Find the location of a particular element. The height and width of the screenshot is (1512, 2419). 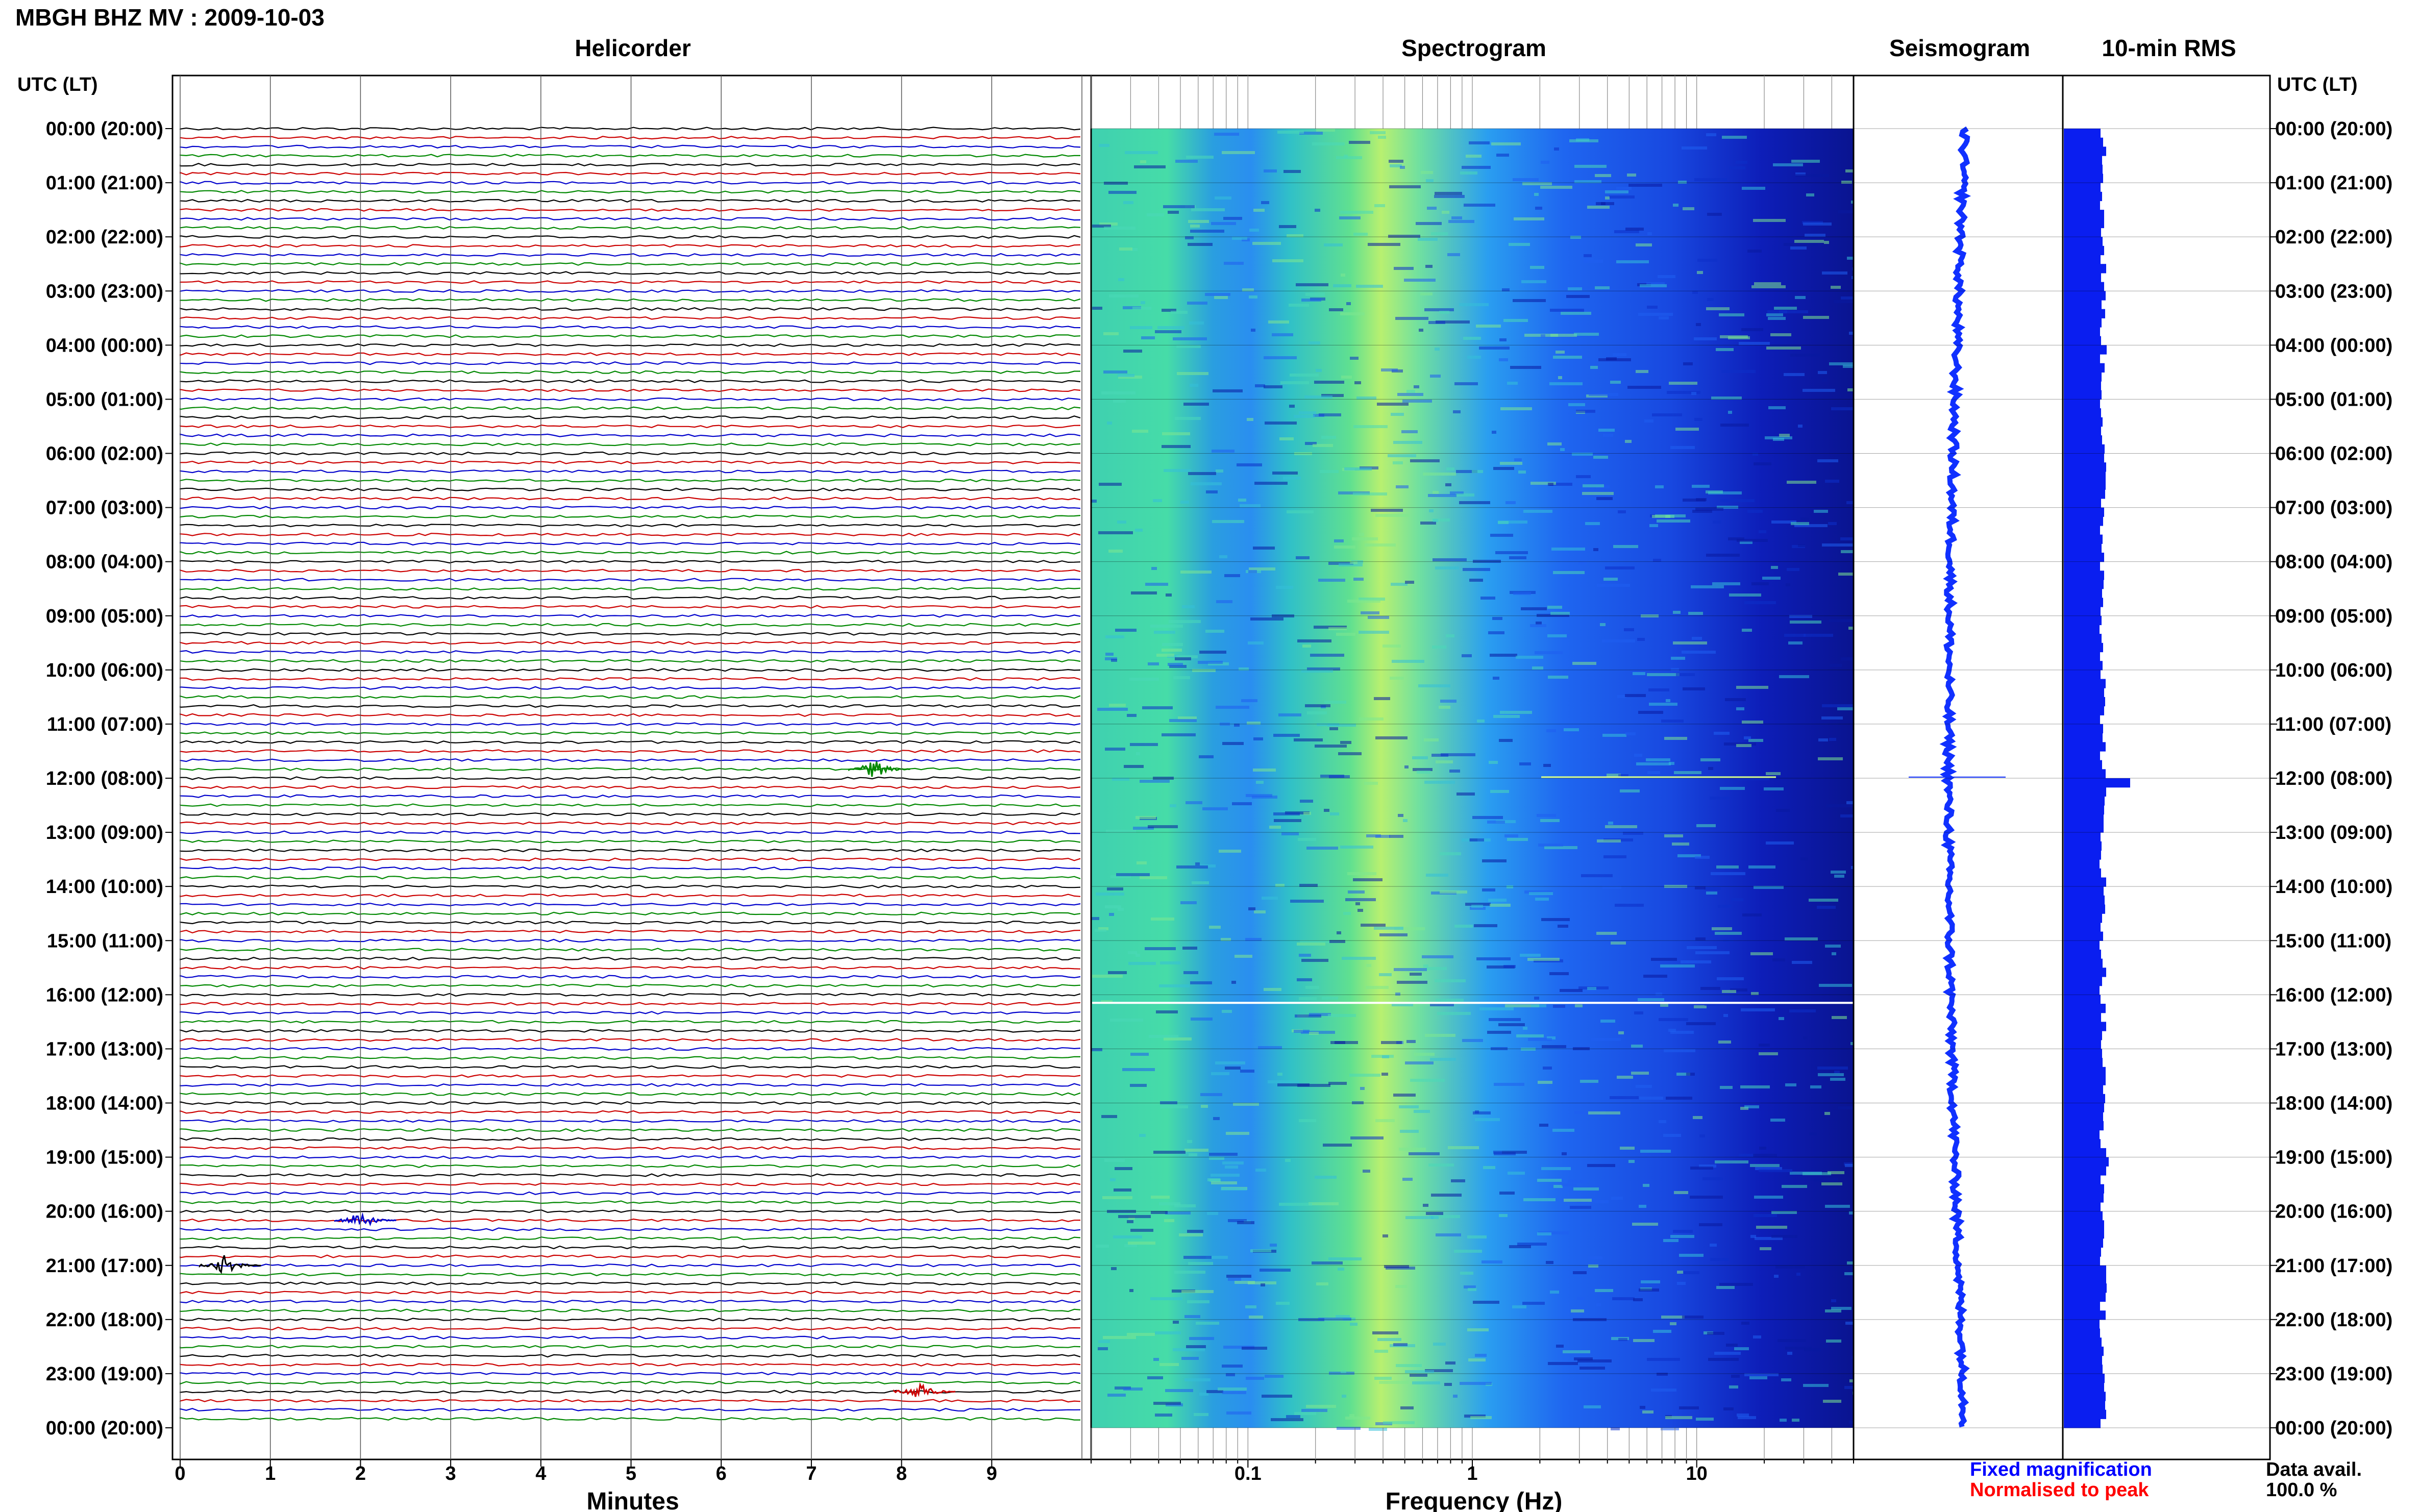

utc-label-right: 01:00 (21:00) is located at coordinates (2333, 183).